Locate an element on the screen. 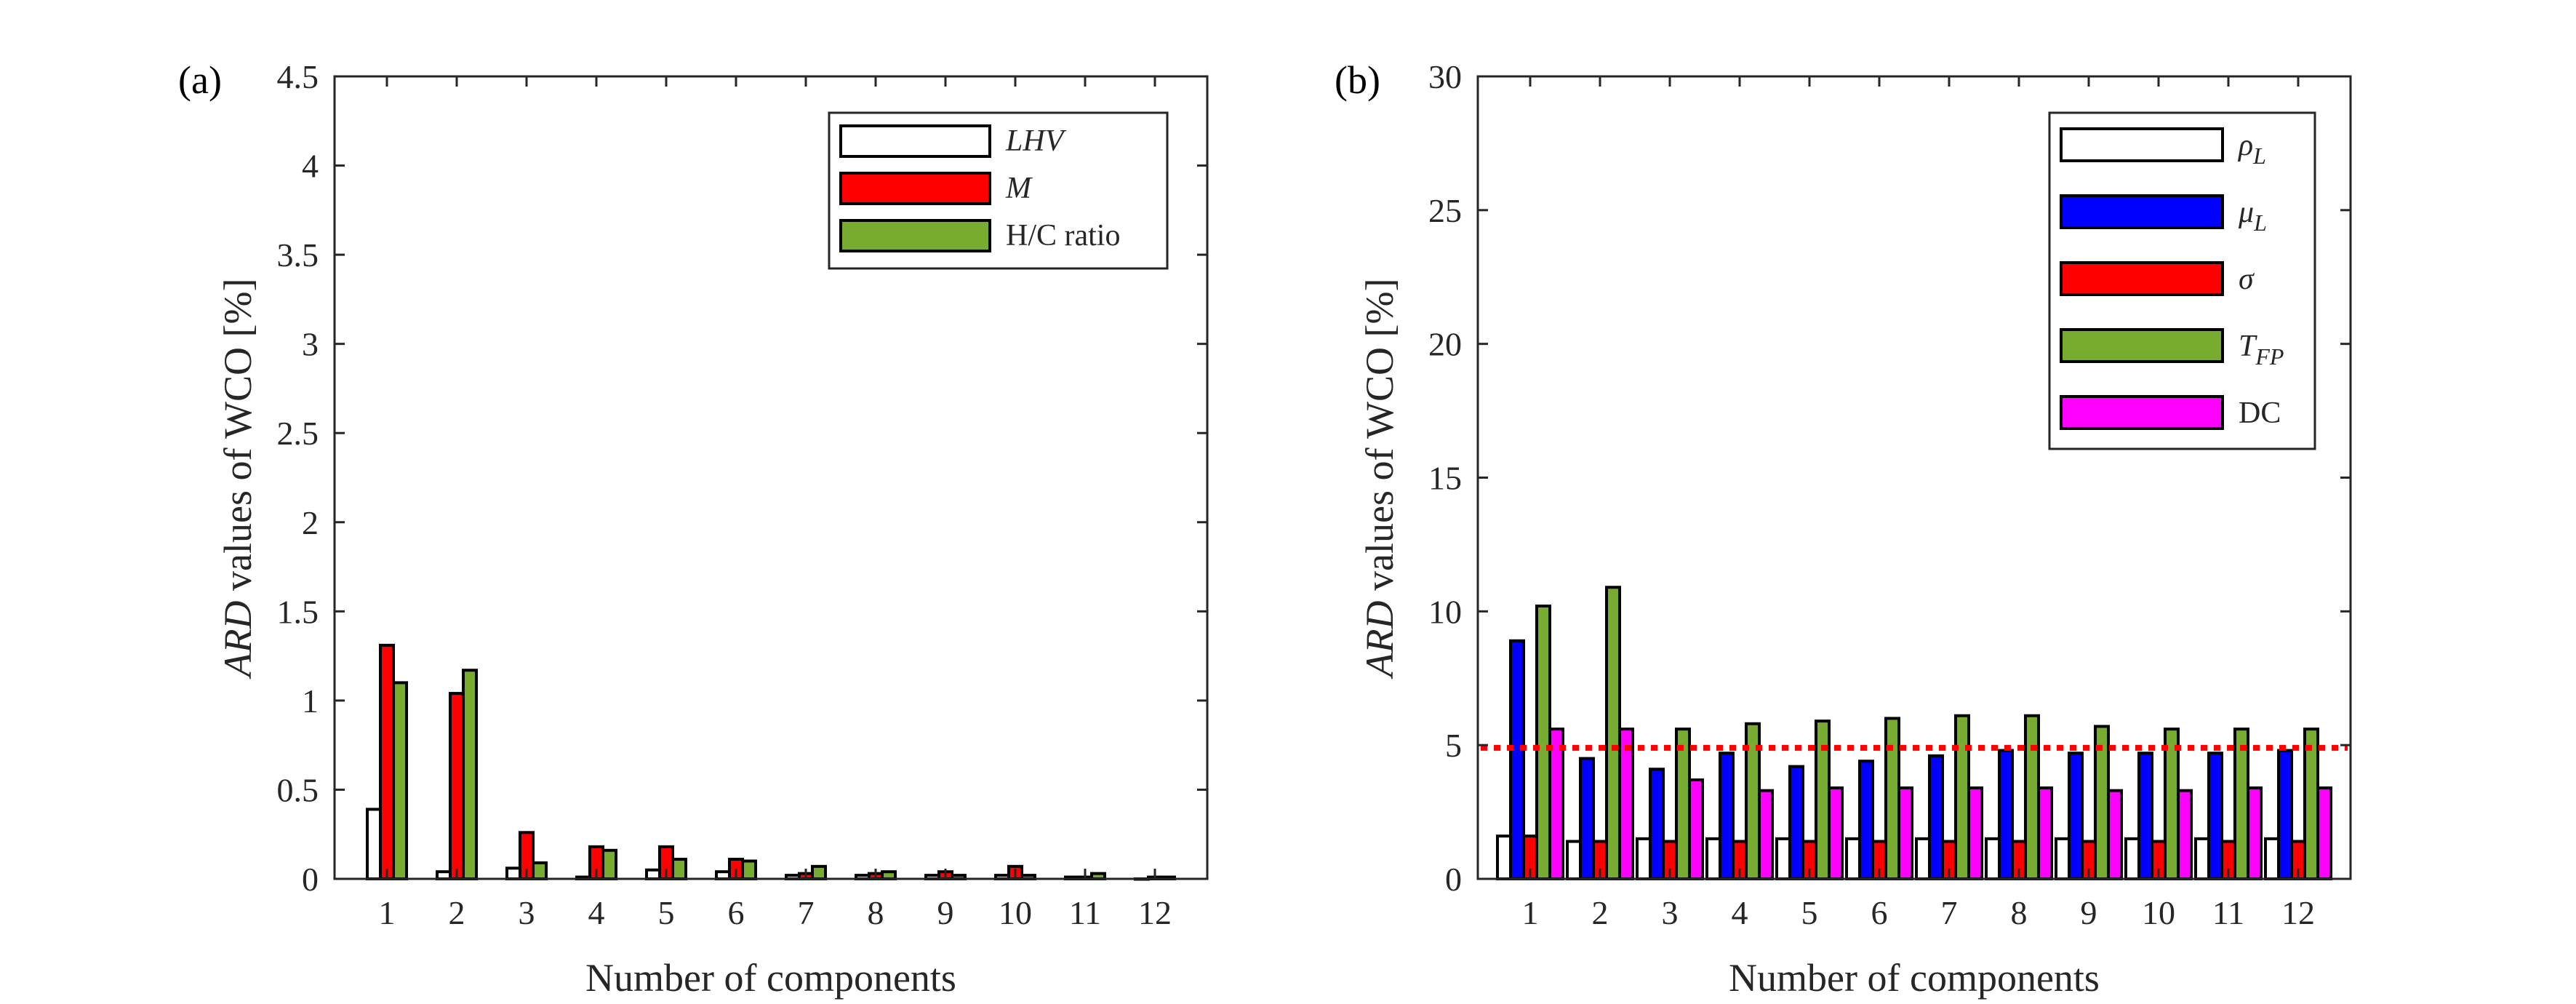 Image resolution: width=2576 pixels, height=1004 pixels. y-tick-label: 10 is located at coordinates (1445, 611).